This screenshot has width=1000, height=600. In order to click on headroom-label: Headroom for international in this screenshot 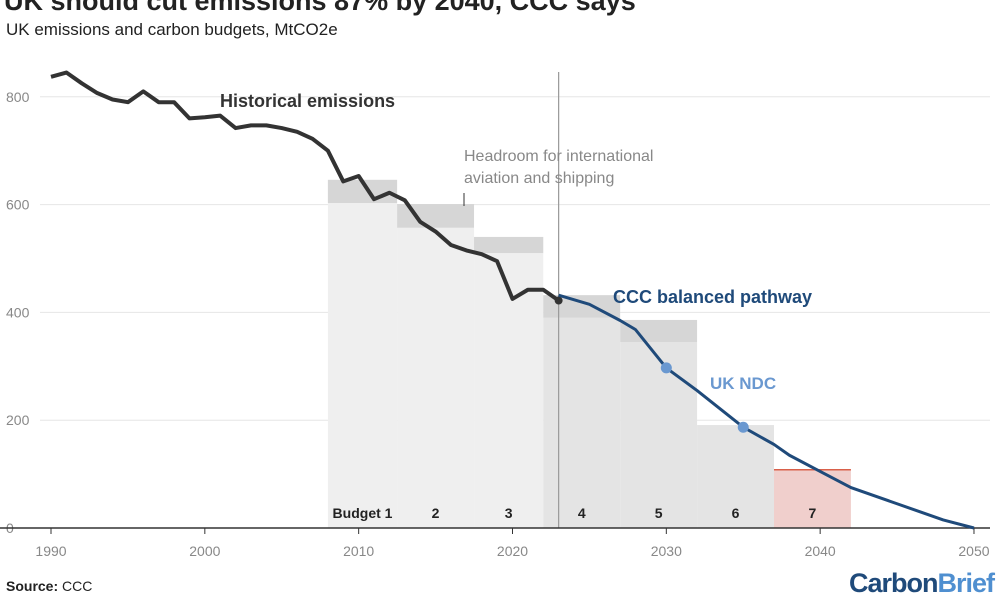, I will do `click(558, 156)`.